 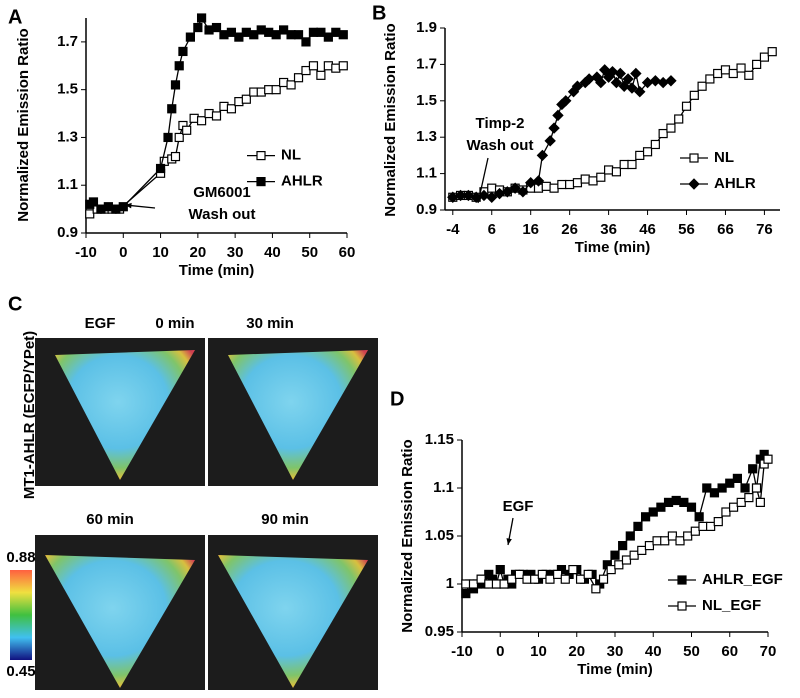 I want to click on x-tick-label: 20, so click(x=576, y=651).